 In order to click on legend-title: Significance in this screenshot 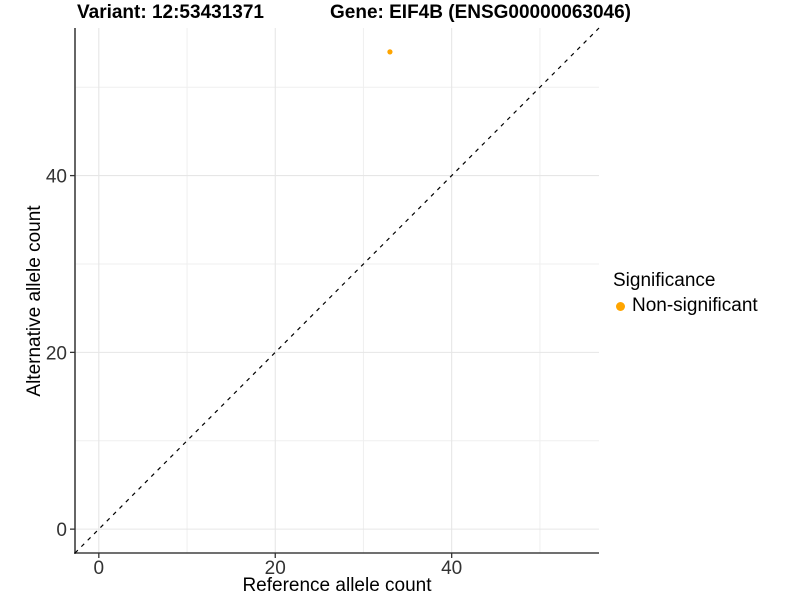, I will do `click(664, 280)`.